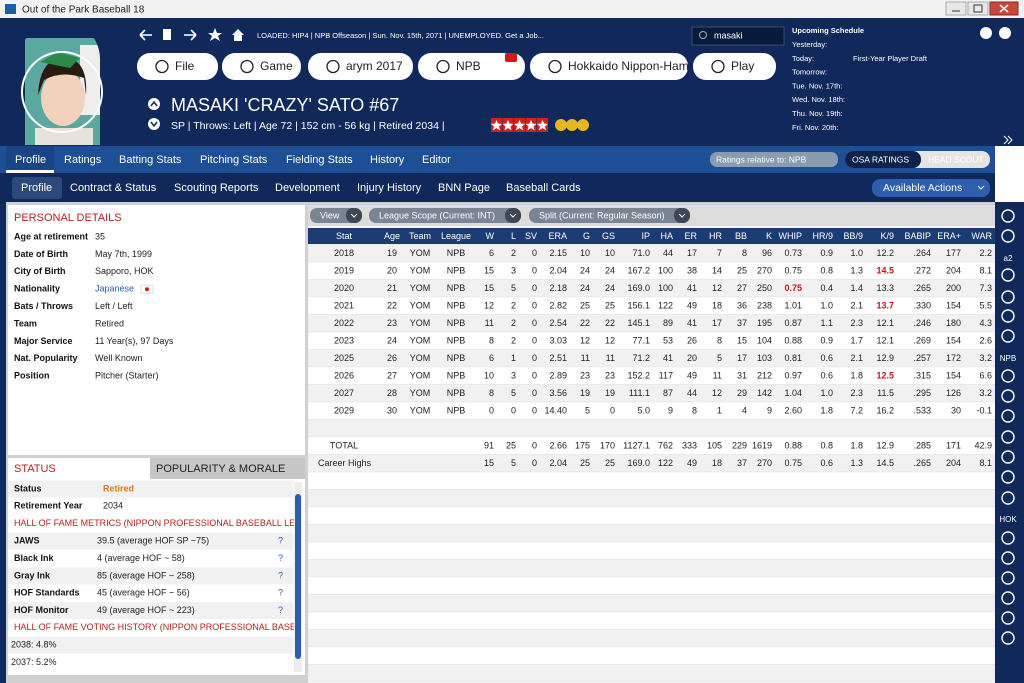  Describe the element at coordinates (392, 236) in the screenshot. I see `column-header: Age` at that location.